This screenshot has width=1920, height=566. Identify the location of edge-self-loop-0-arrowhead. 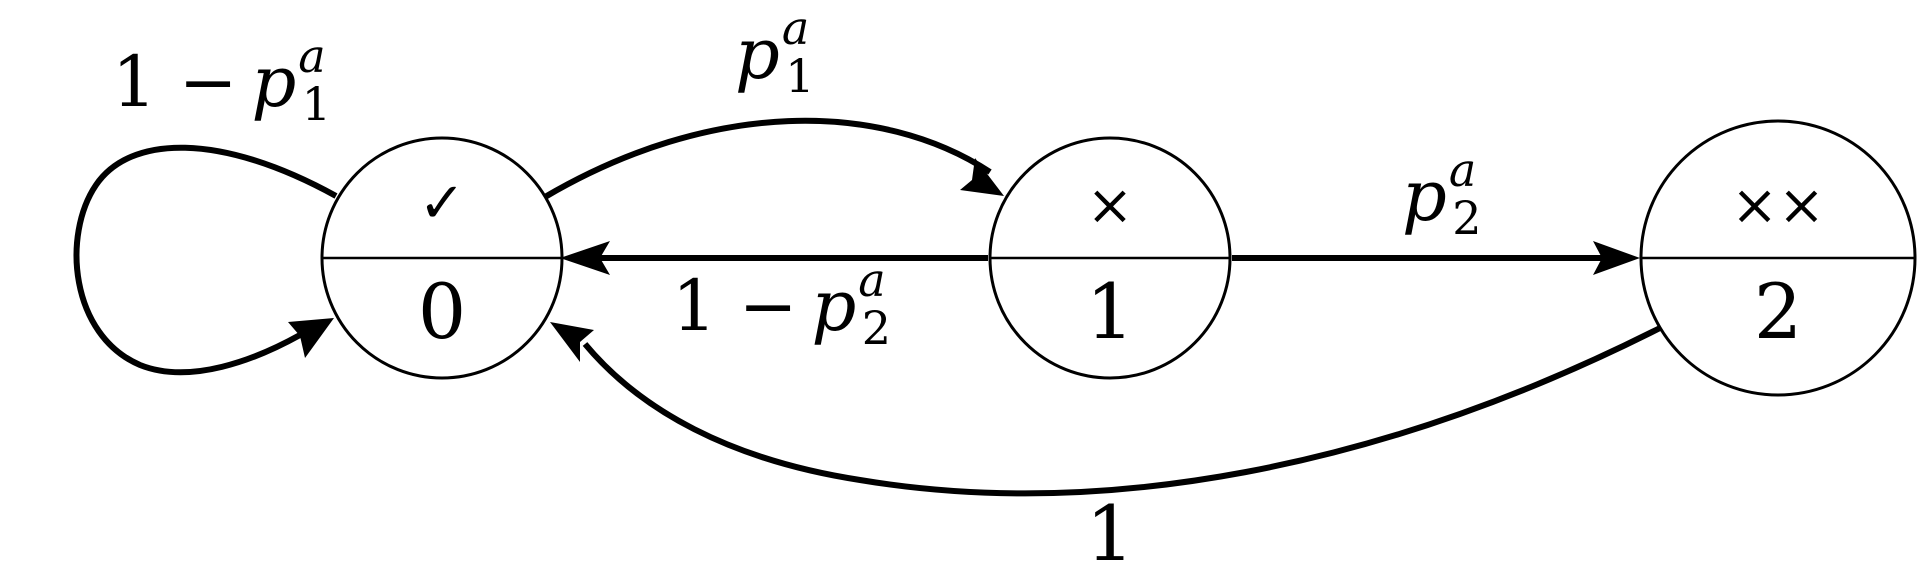
(311, 338).